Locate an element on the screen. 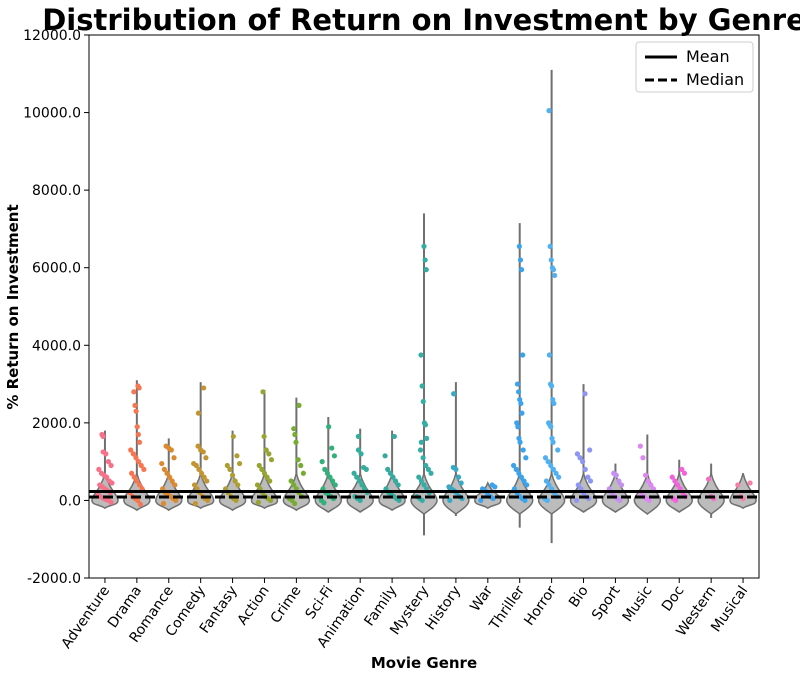 This screenshot has width=800, height=682. data-point-war is located at coordinates (495, 487).